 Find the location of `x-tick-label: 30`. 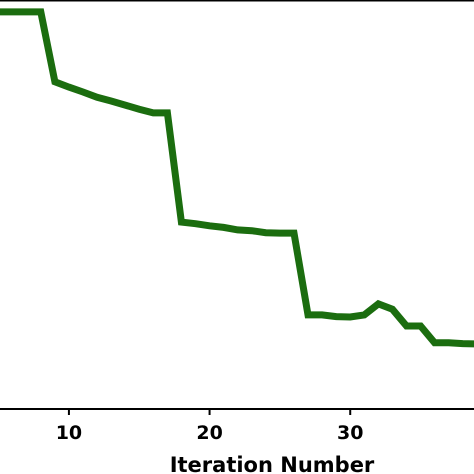

x-tick-label: 30 is located at coordinates (350, 433).